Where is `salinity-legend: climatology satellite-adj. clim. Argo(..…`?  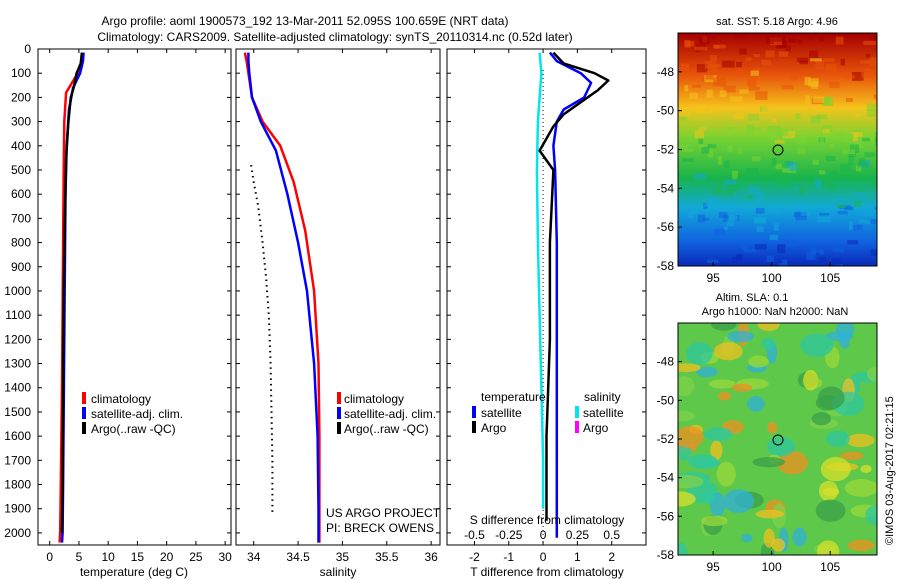 salinity-legend: climatology satellite-adj. clim. Argo(..… is located at coordinates (386, 414).